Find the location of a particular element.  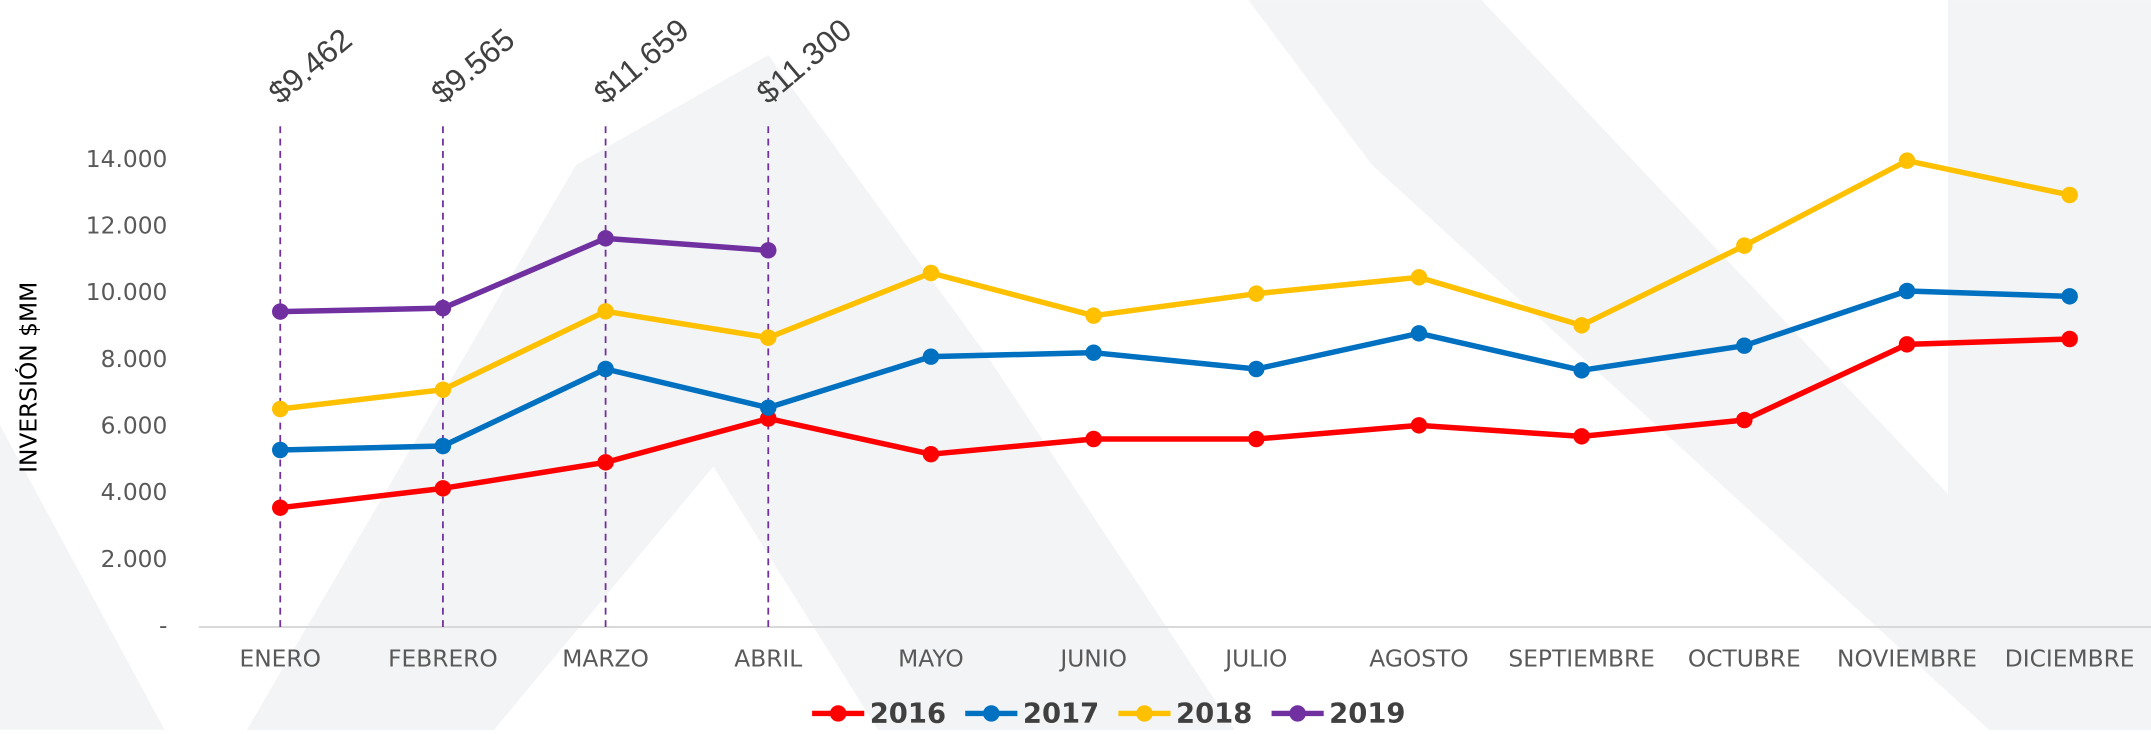

x-tick-label: SEPTIEMBRE is located at coordinates (1581, 658).